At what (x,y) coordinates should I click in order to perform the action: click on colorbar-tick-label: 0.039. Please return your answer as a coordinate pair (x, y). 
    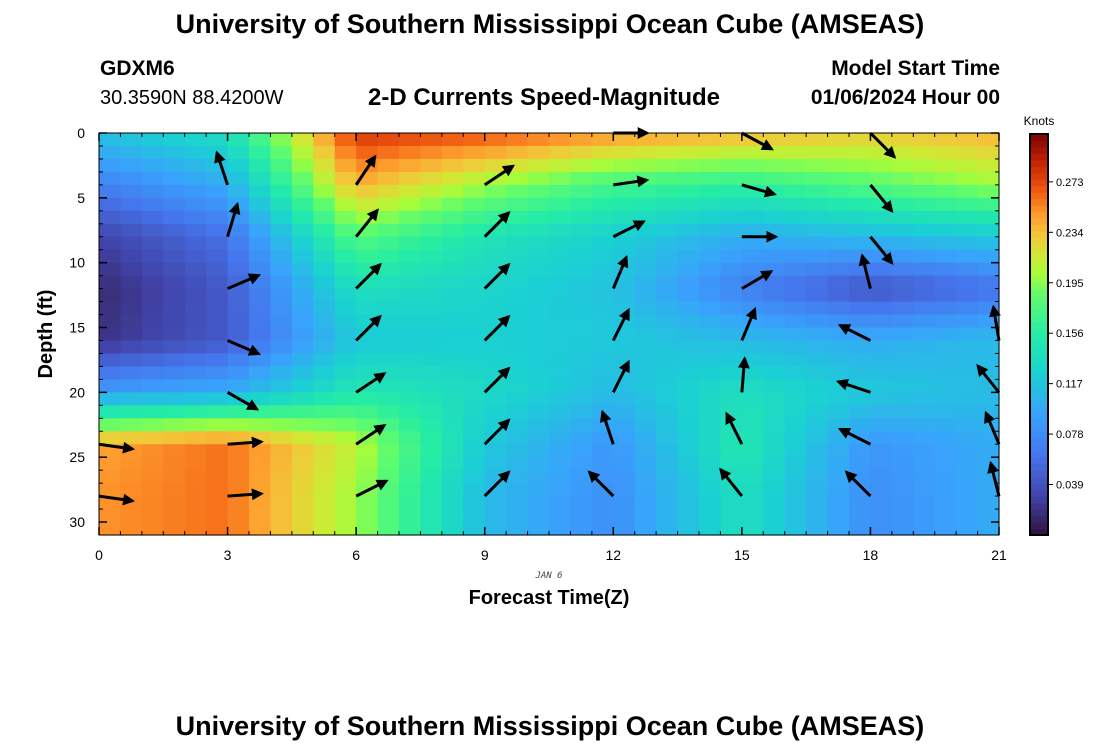
    Looking at the image, I should click on (1070, 486).